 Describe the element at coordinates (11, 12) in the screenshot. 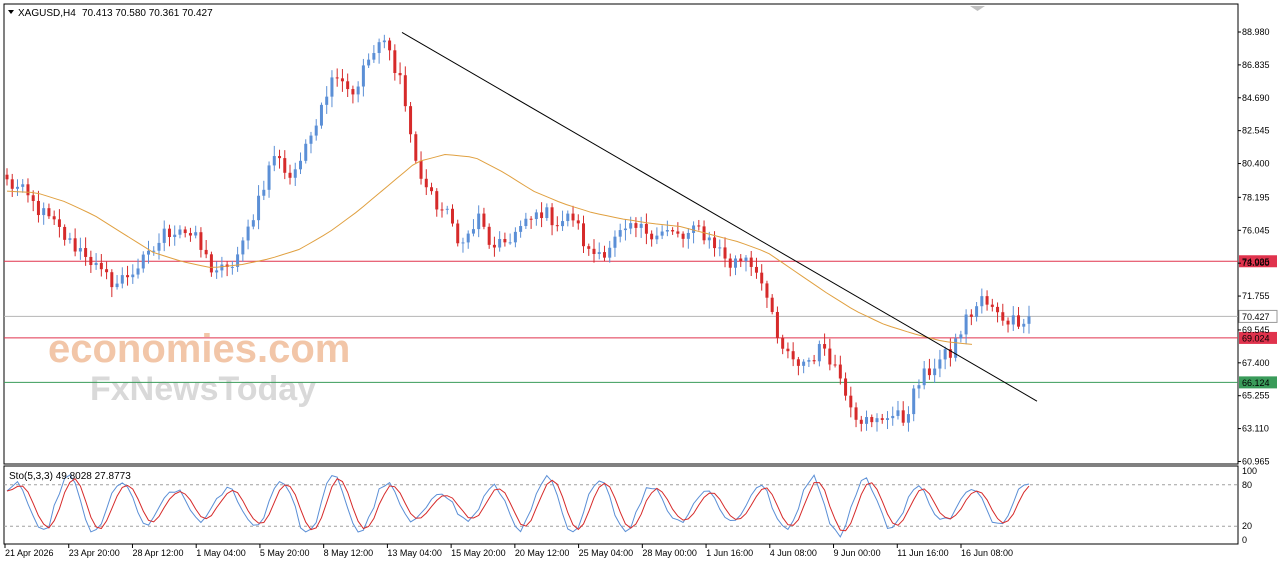

I see `collapse-triangle-icon` at that location.